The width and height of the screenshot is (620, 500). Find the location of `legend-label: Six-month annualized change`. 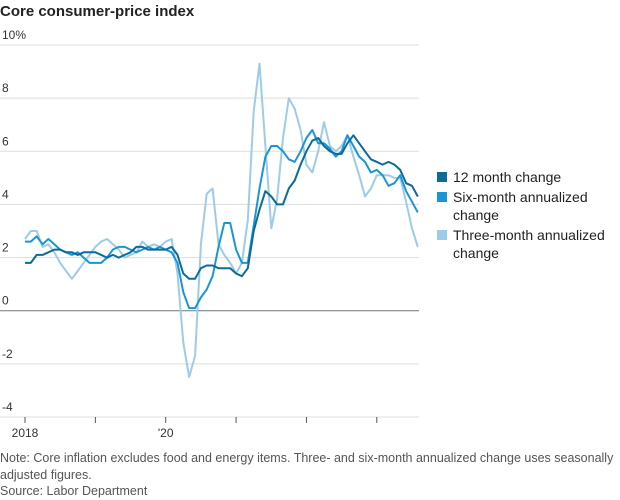

legend-label: Six-month annualized change is located at coordinates (520, 206).